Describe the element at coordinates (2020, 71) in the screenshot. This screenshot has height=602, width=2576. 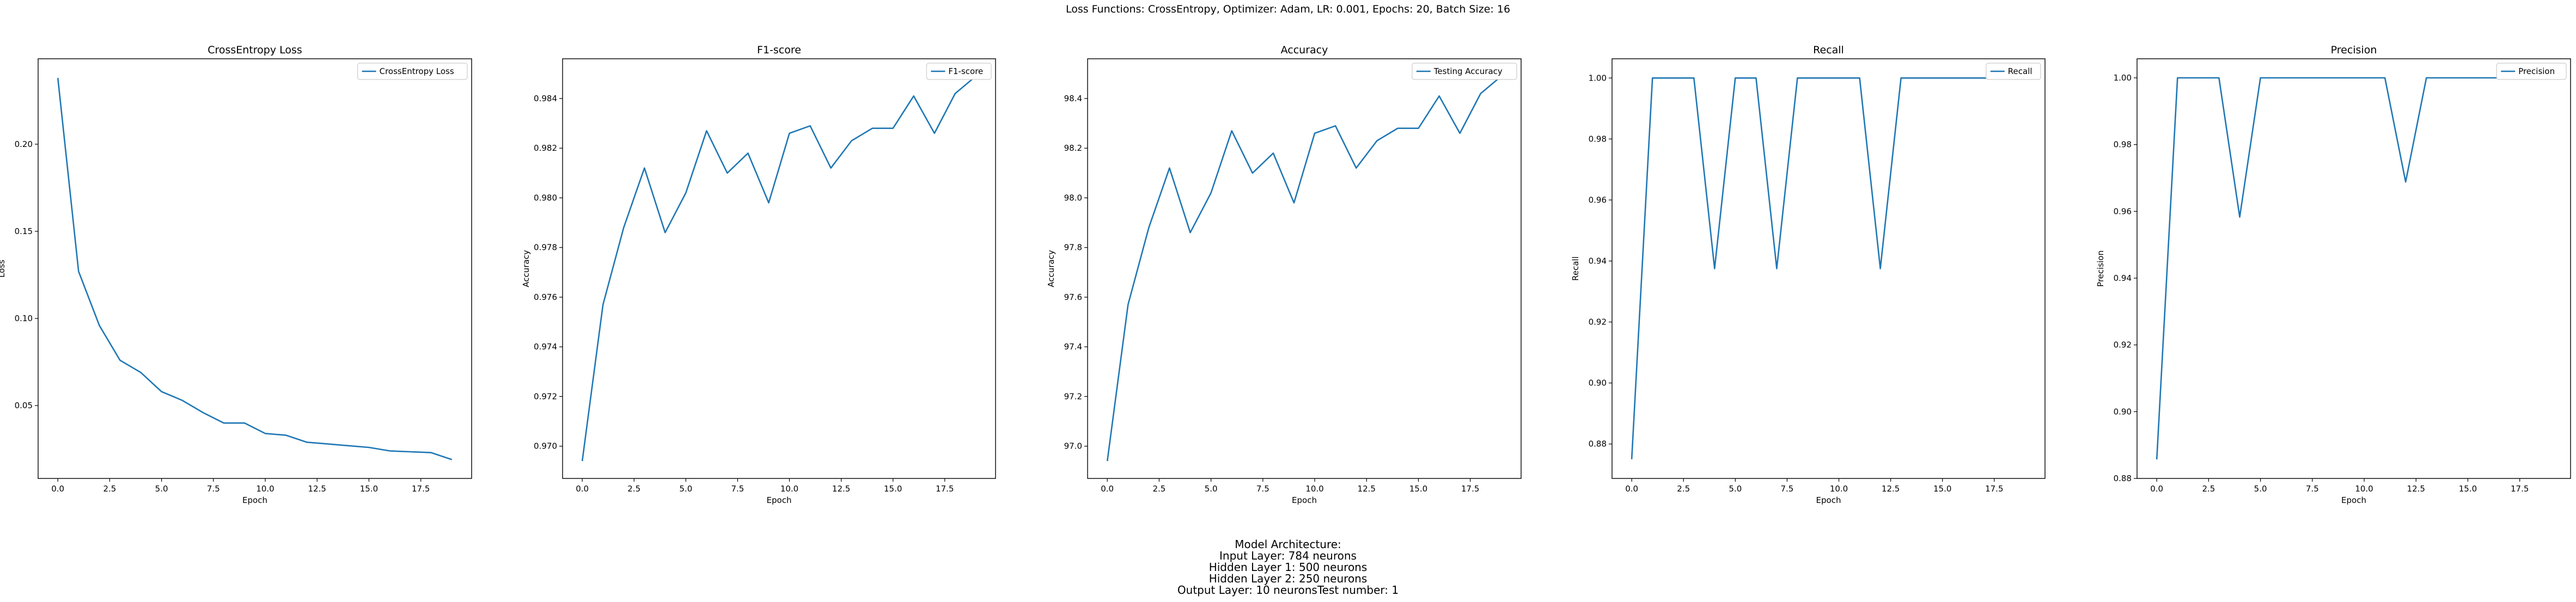
I see `legend-label: Recall` at that location.